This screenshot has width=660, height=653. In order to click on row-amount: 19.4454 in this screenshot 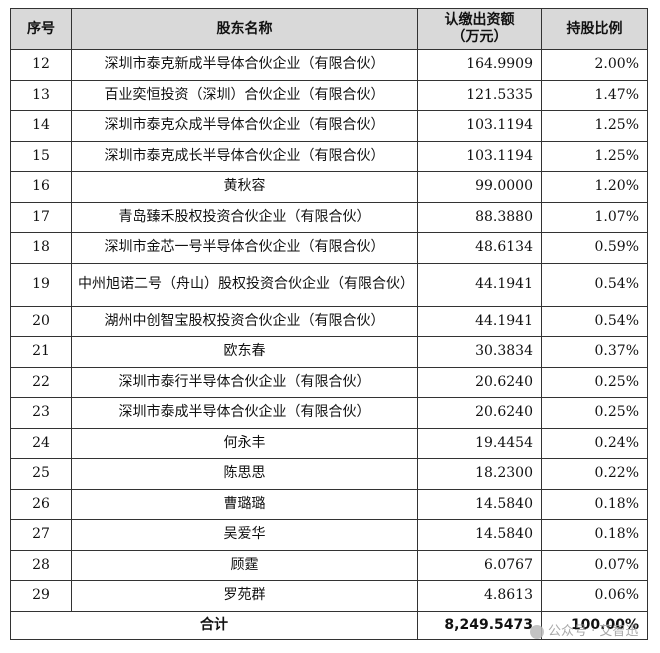, I will do `click(479, 443)`.